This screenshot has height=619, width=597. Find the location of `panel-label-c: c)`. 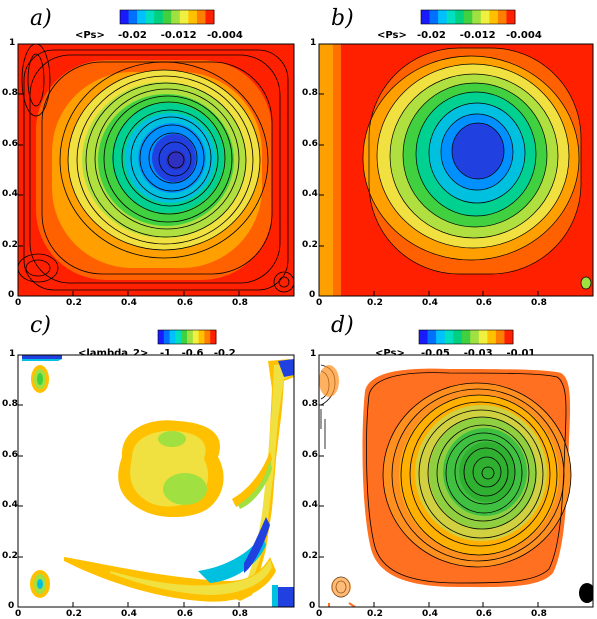

panel-label-c: c) is located at coordinates (40, 325).